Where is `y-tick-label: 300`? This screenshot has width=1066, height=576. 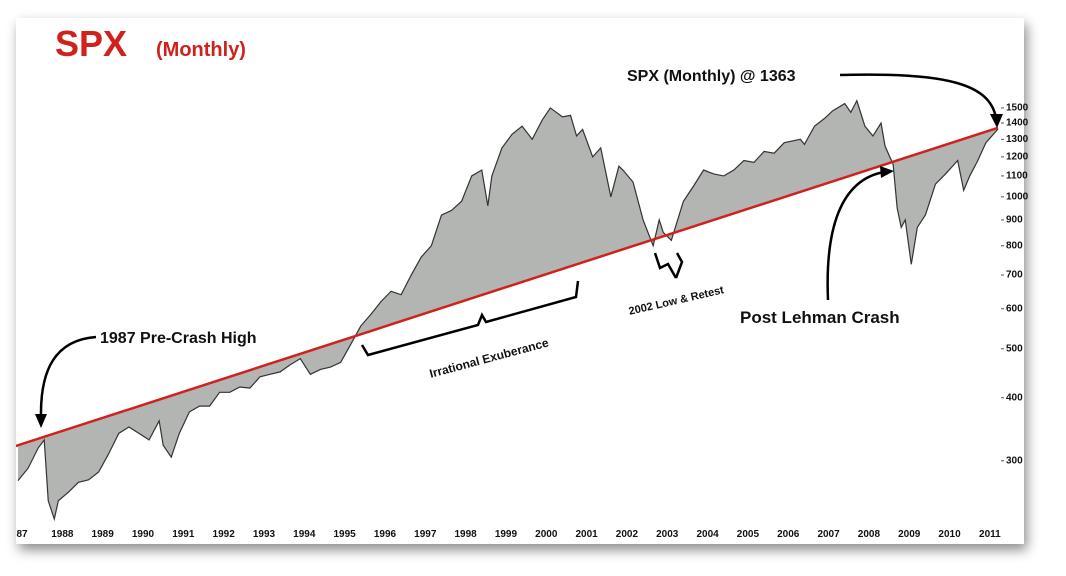 y-tick-label: 300 is located at coordinates (1014, 460).